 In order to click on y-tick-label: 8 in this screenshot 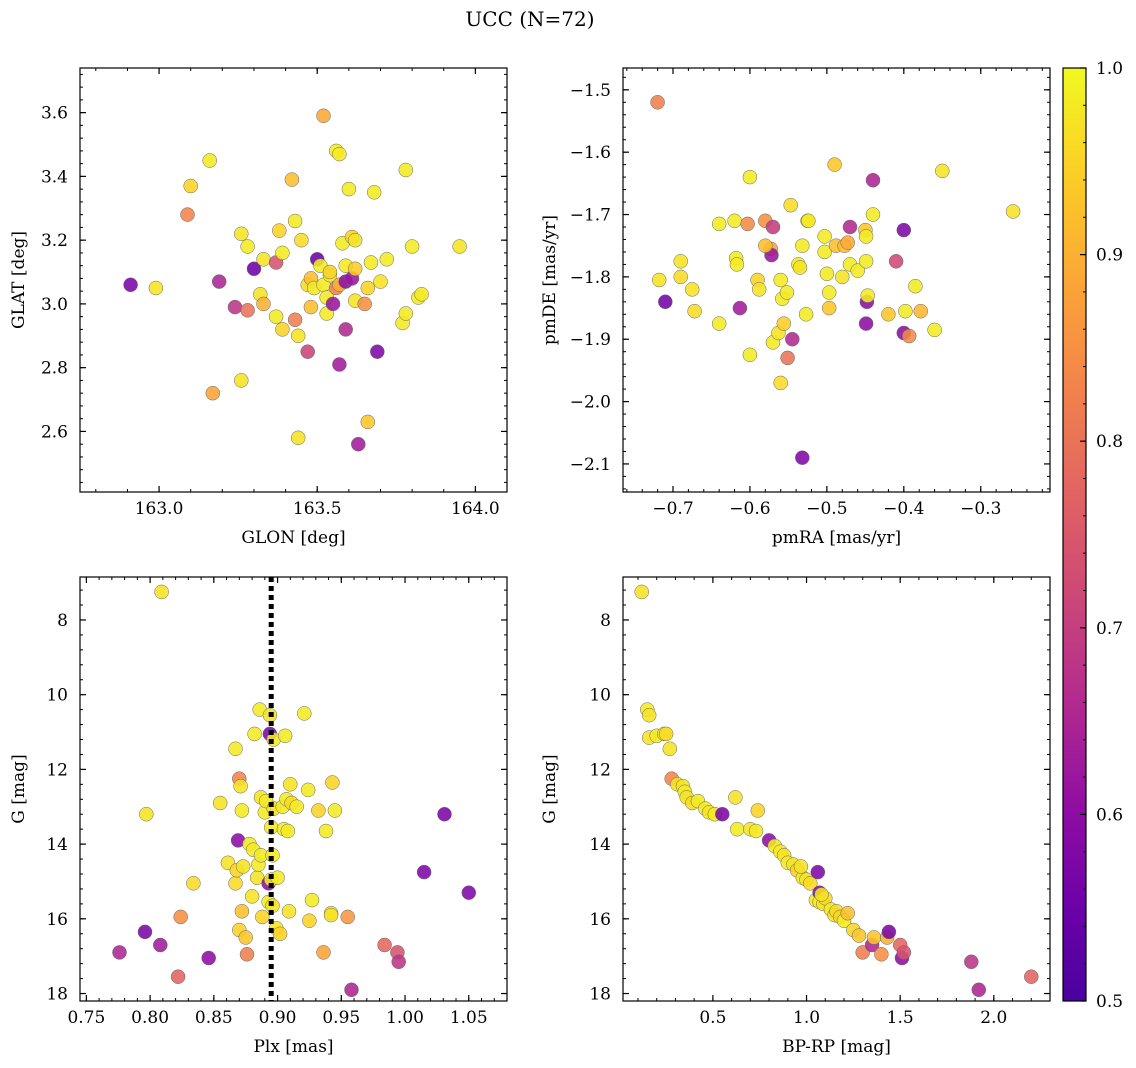, I will do `click(62, 621)`.